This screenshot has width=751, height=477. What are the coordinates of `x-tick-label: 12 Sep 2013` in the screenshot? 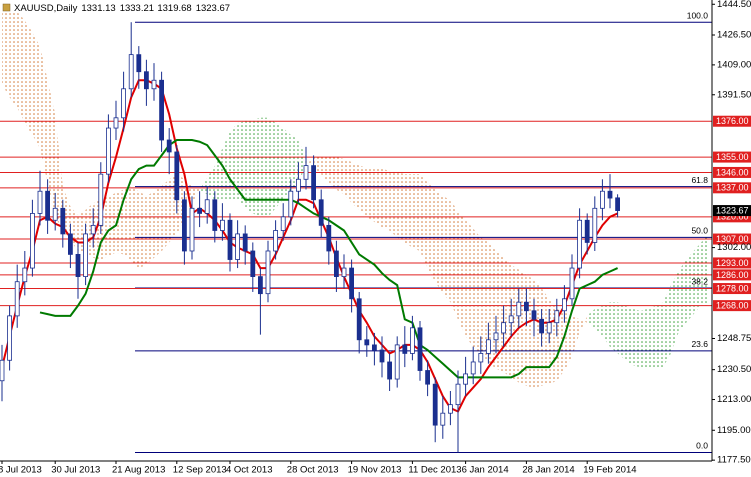 It's located at (200, 470).